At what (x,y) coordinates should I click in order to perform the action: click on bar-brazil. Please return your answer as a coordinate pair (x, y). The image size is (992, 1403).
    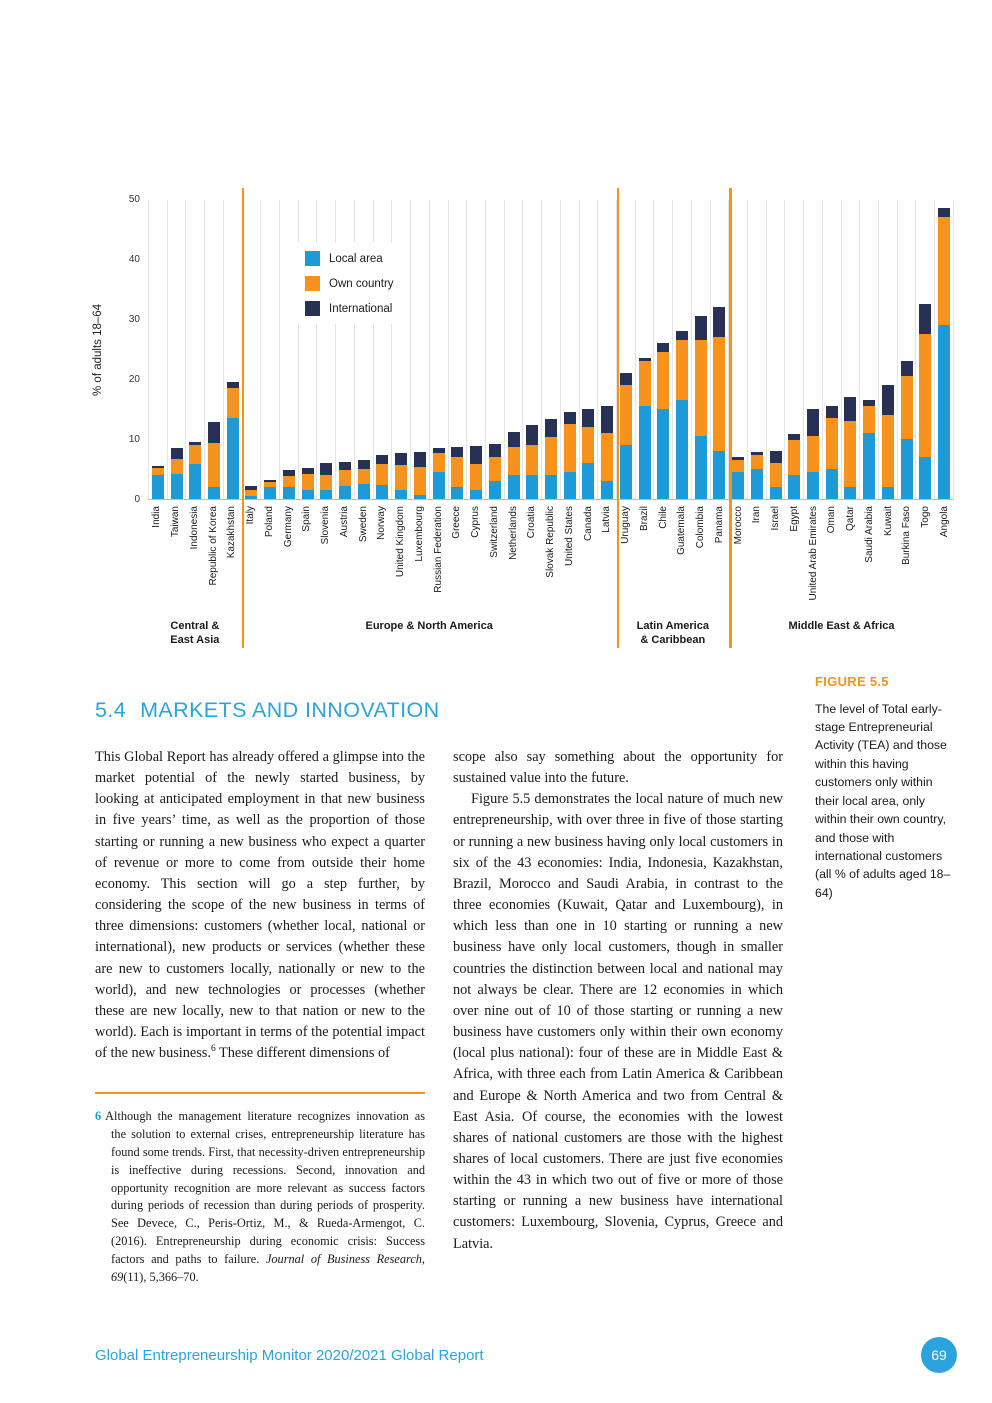
    Looking at the image, I should click on (644, 349).